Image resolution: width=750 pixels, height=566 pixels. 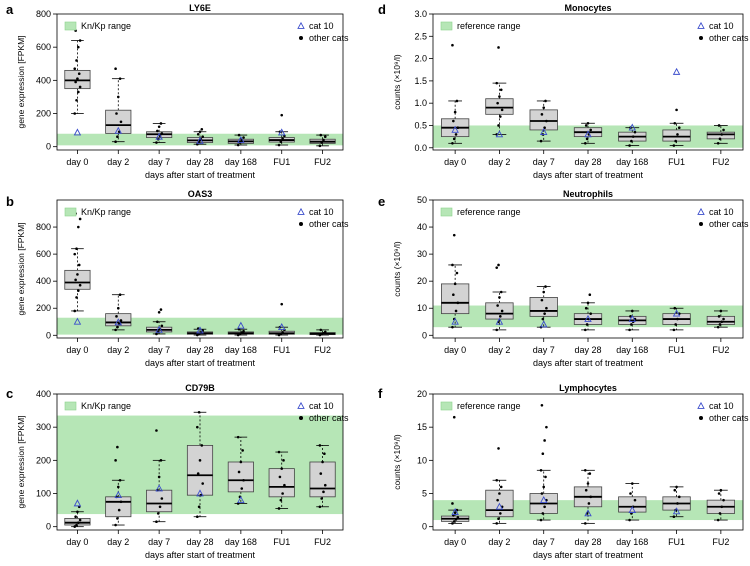 I want to click on y-tick-label: 600, so click(x=43, y=47).